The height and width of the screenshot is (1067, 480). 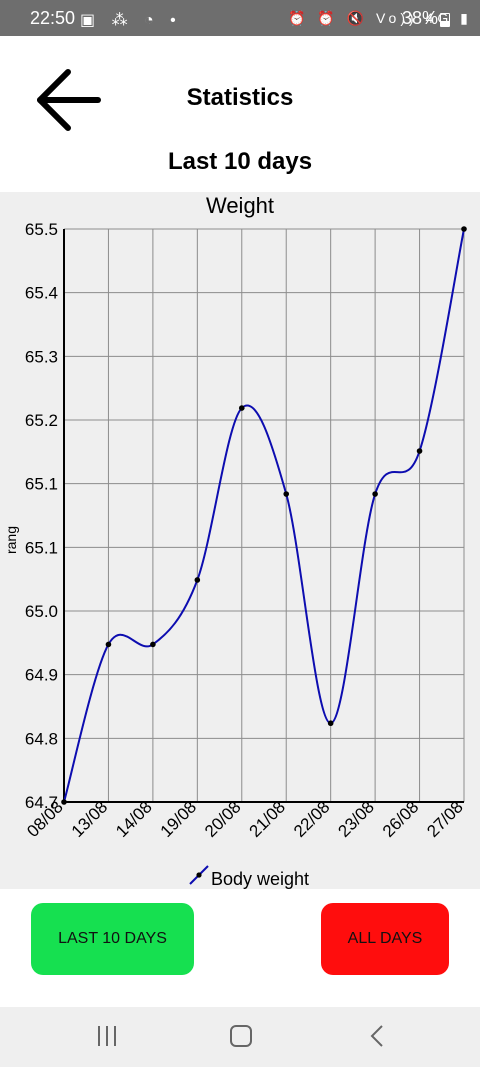 I want to click on x-tick-label: 20/08, so click(x=223, y=819).